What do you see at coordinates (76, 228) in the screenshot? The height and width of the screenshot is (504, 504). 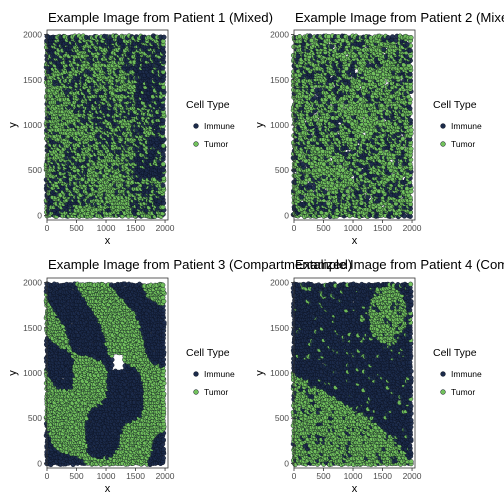 I see `x-tick-label: 500` at bounding box center [76, 228].